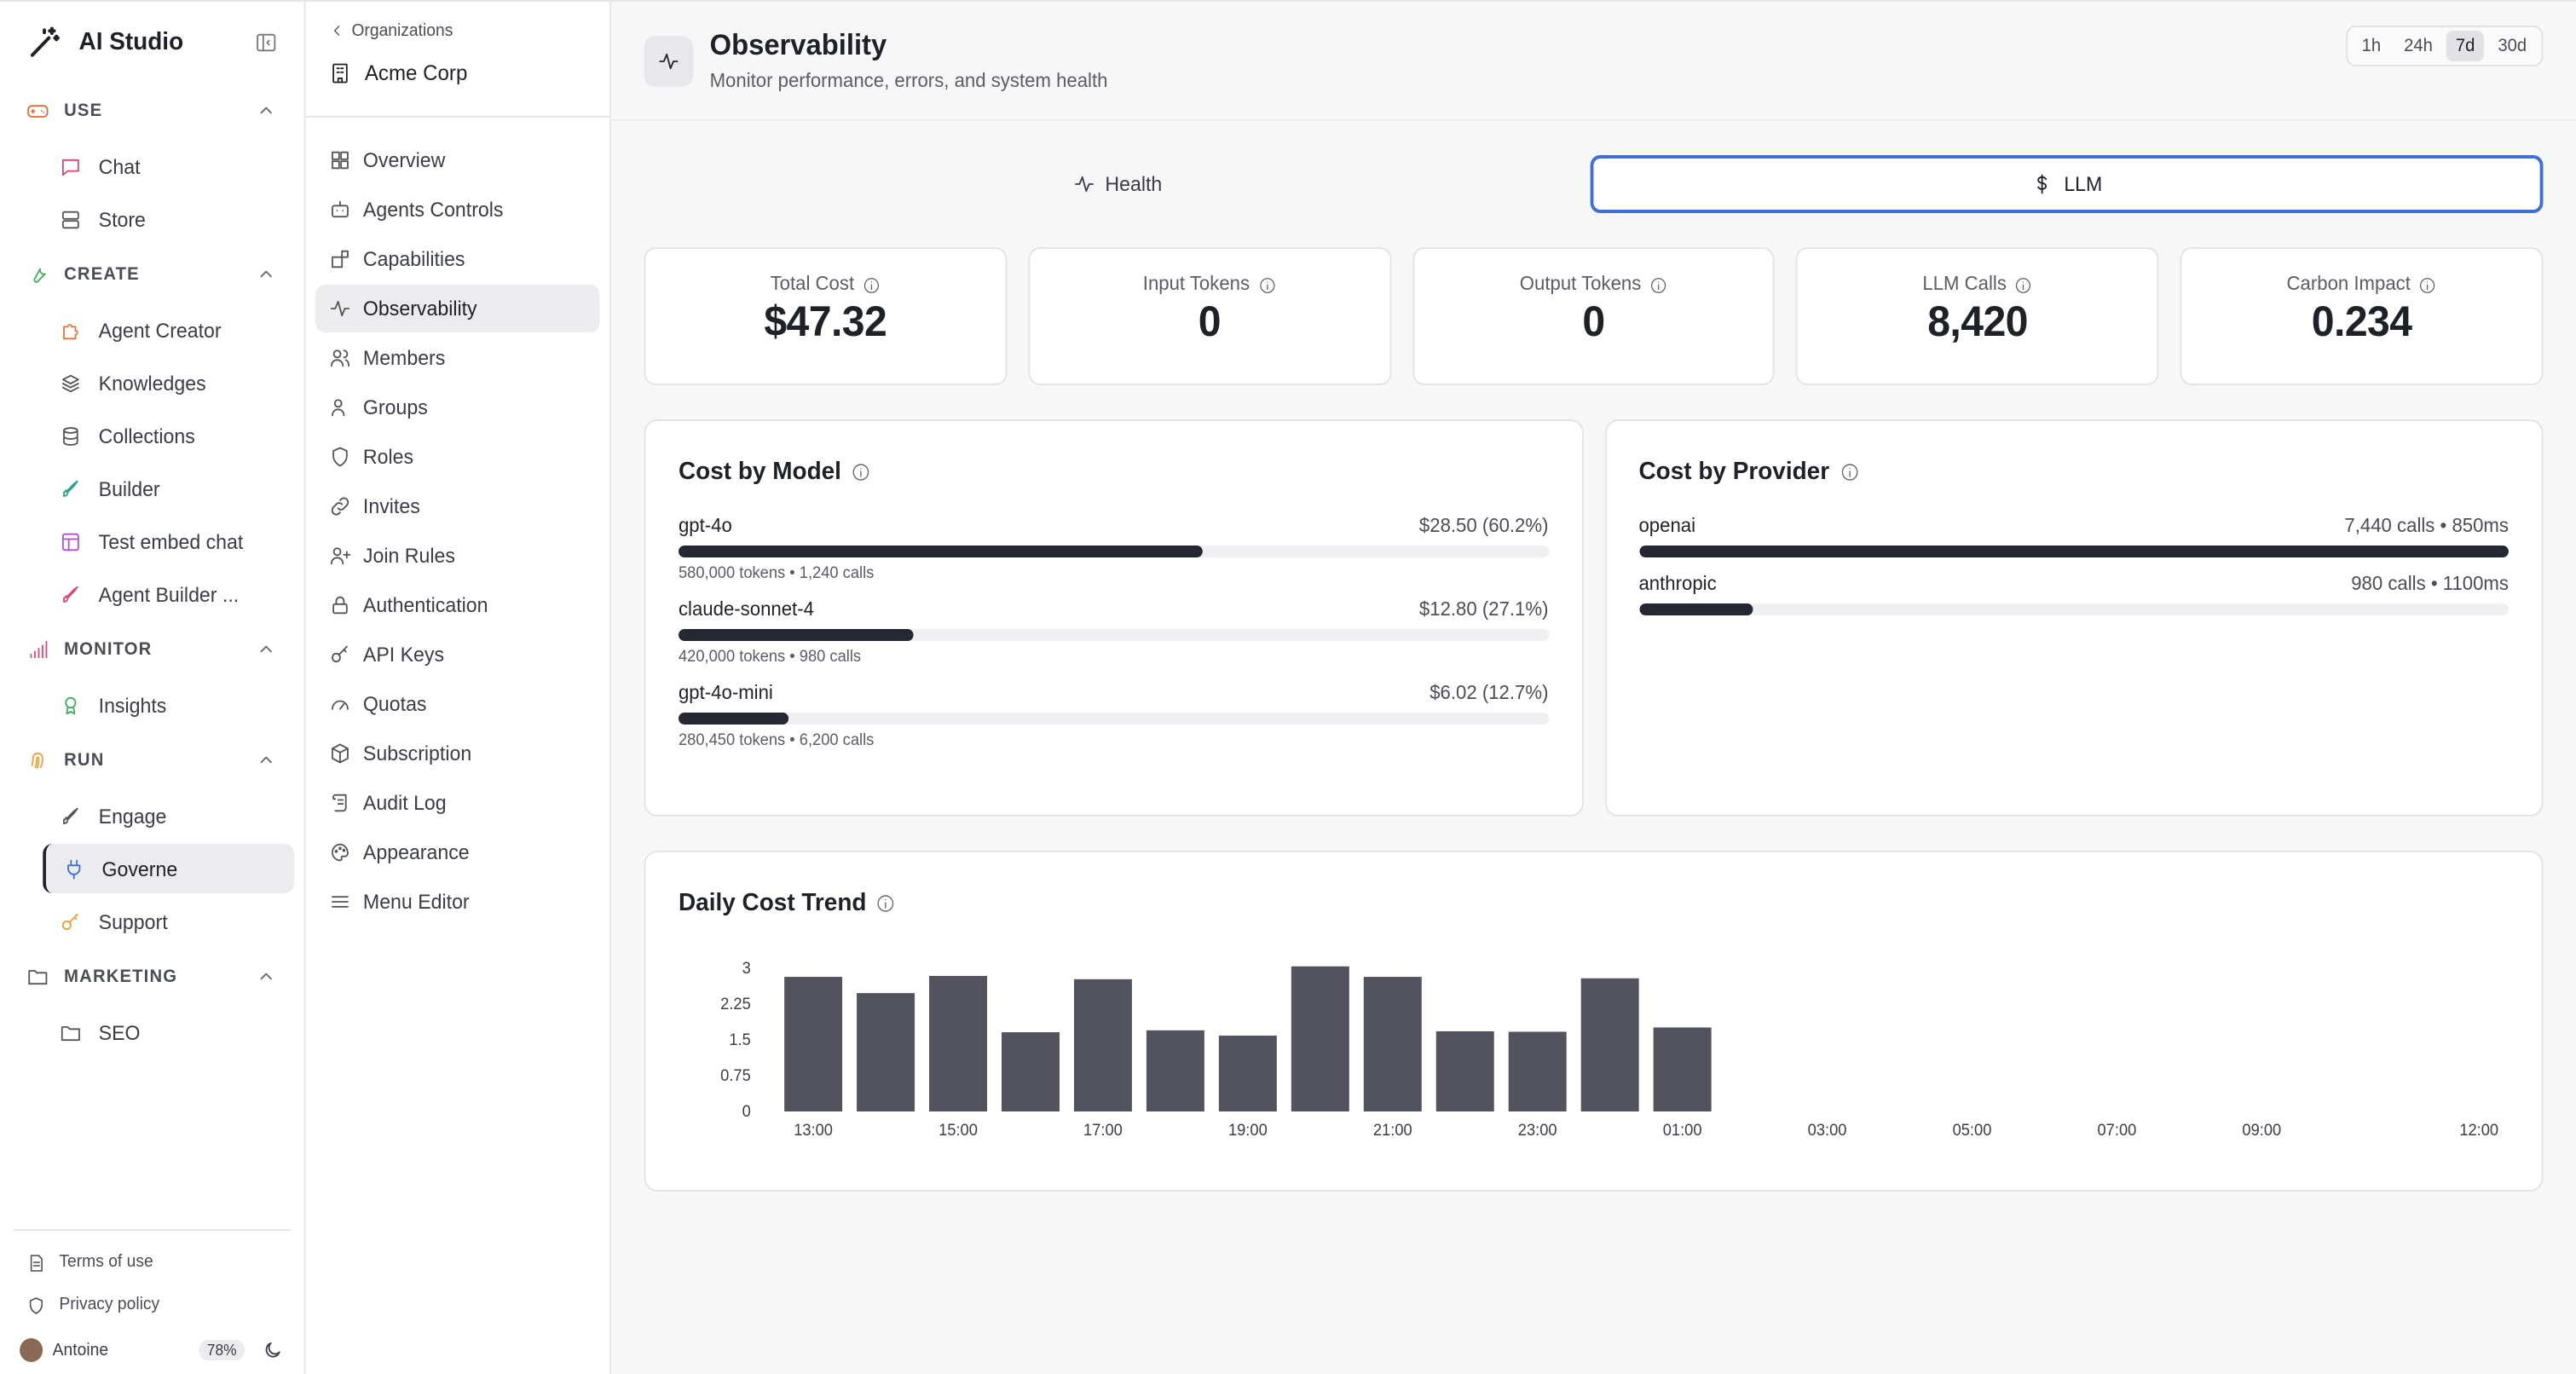 The height and width of the screenshot is (1374, 2576). What do you see at coordinates (152, 1305) in the screenshot?
I see `privacy-link: Privacy policy` at bounding box center [152, 1305].